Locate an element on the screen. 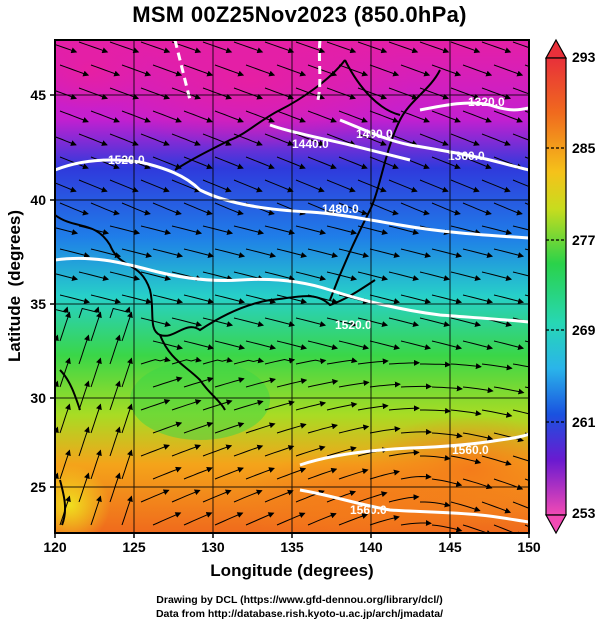 The image size is (599, 625). colorbar: 293 285 277 269 261 253 is located at coordinates (570, 286).